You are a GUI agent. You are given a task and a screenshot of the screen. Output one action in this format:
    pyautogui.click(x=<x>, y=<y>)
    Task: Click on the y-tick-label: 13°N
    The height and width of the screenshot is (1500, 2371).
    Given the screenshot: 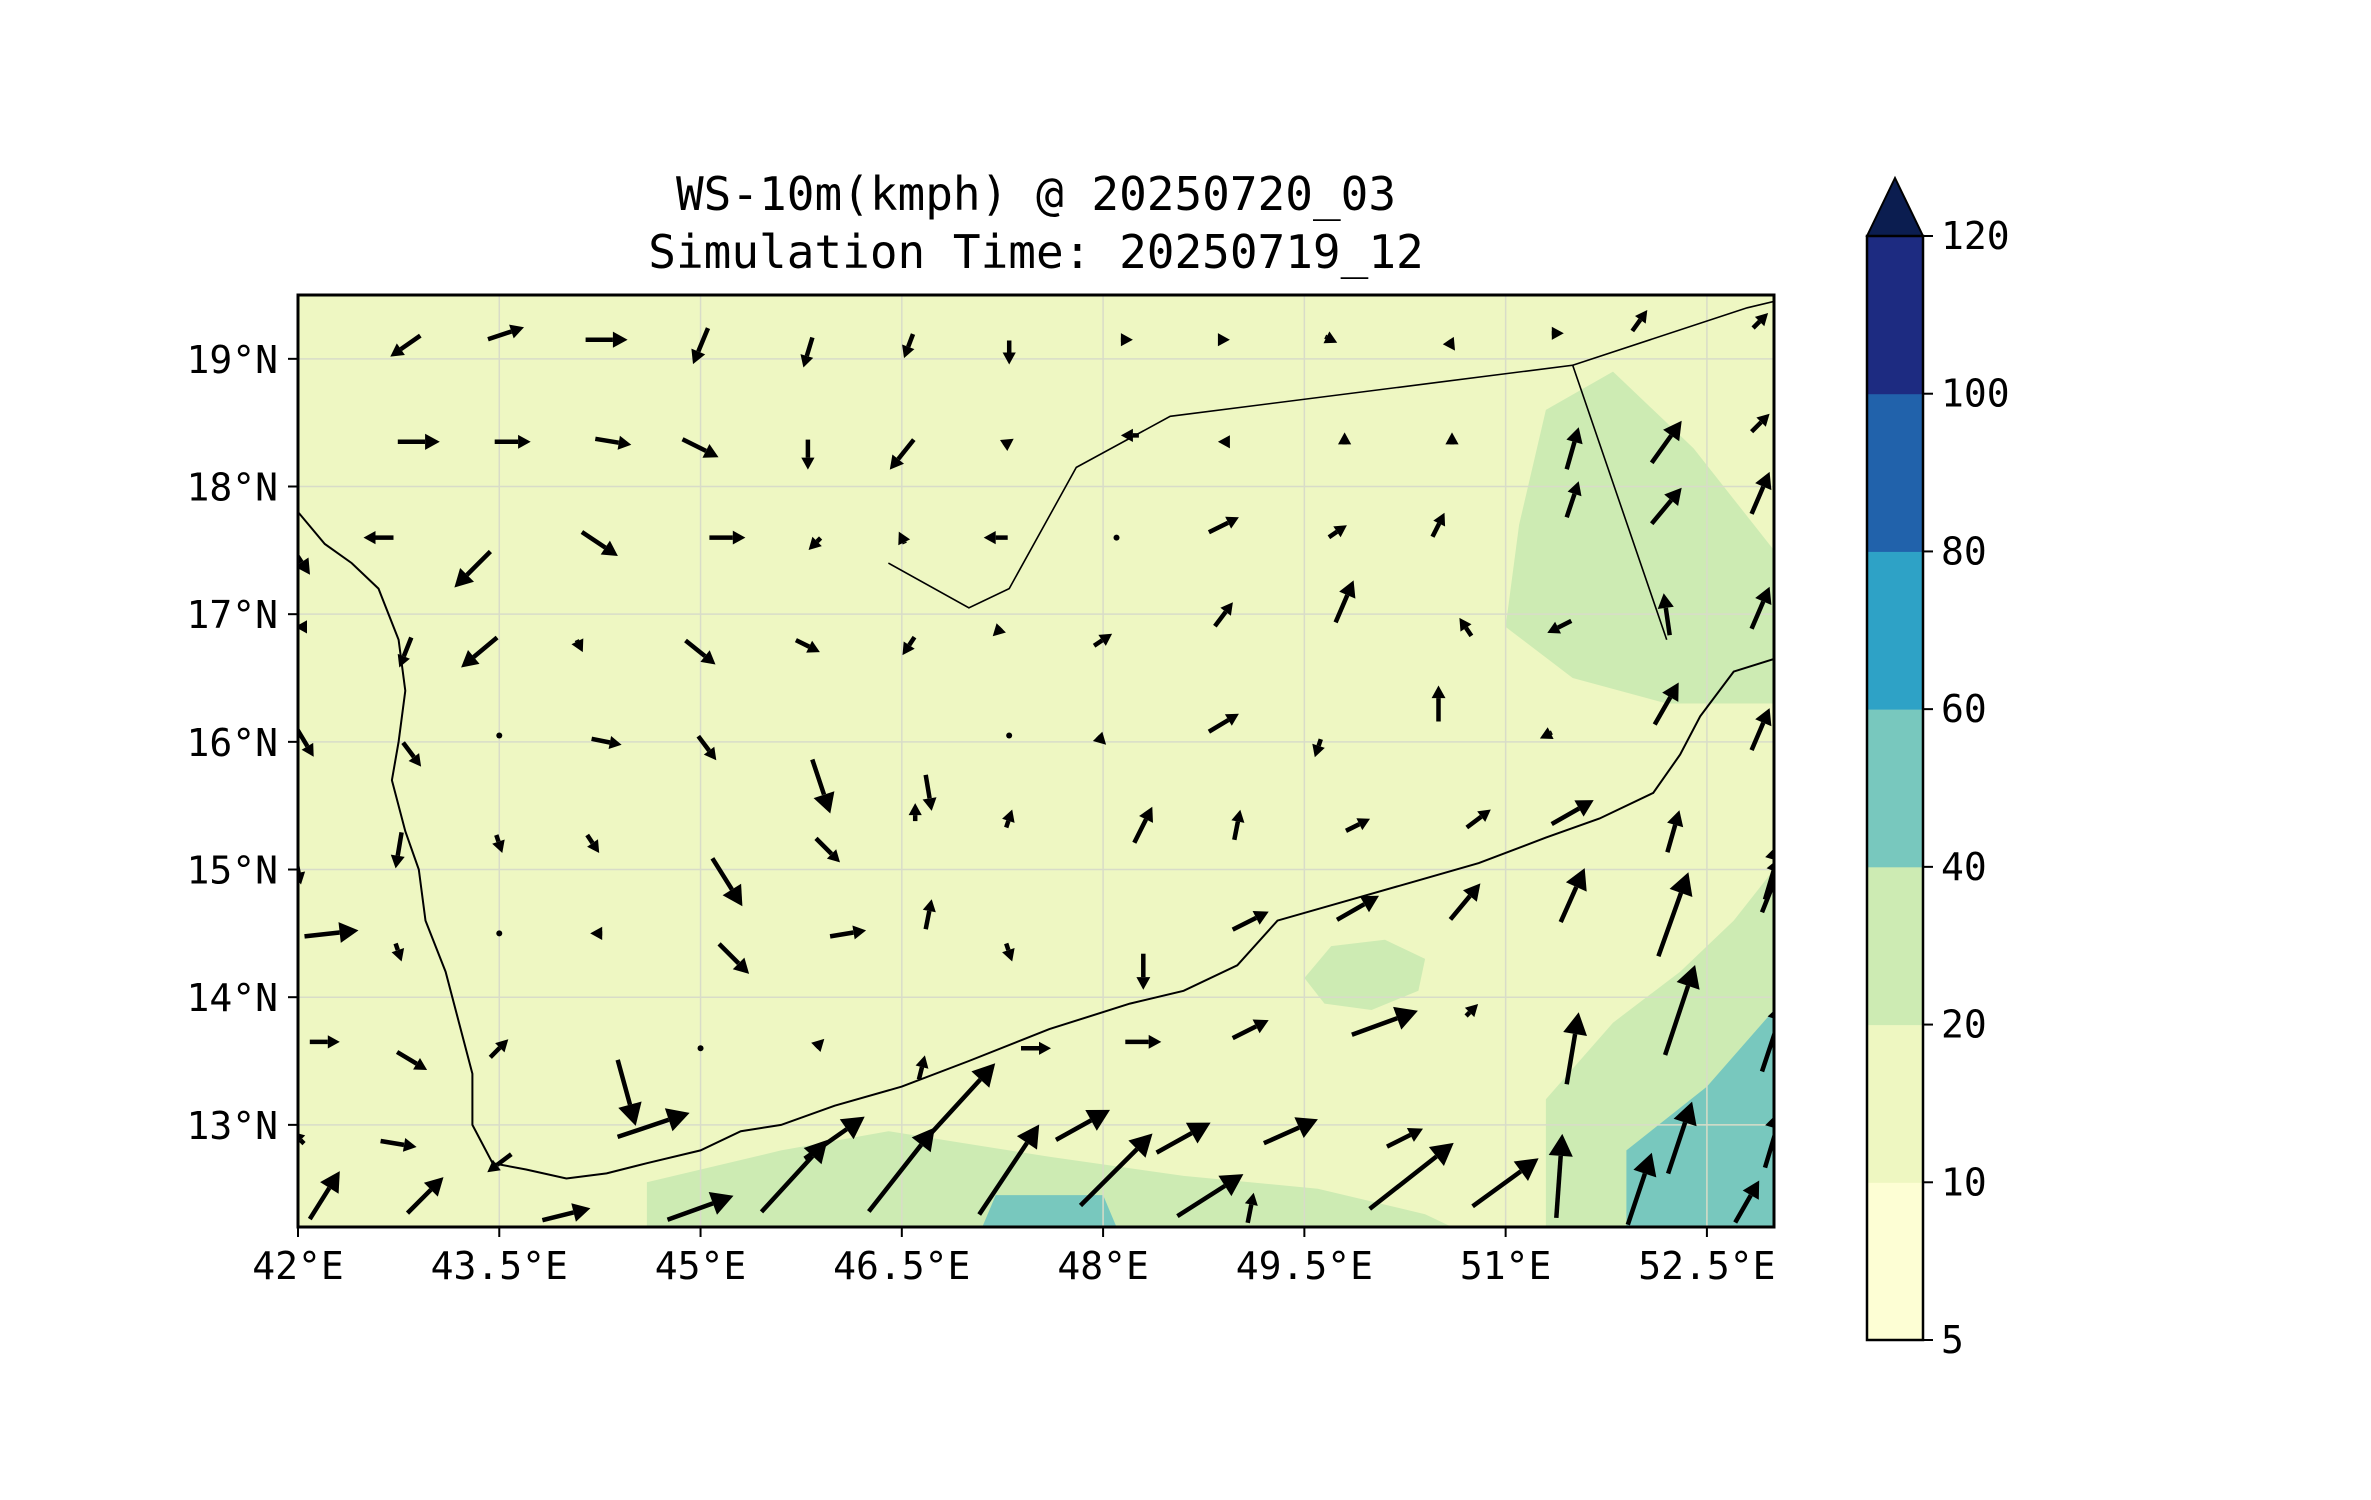 What is the action you would take?
    pyautogui.click(x=232, y=1126)
    